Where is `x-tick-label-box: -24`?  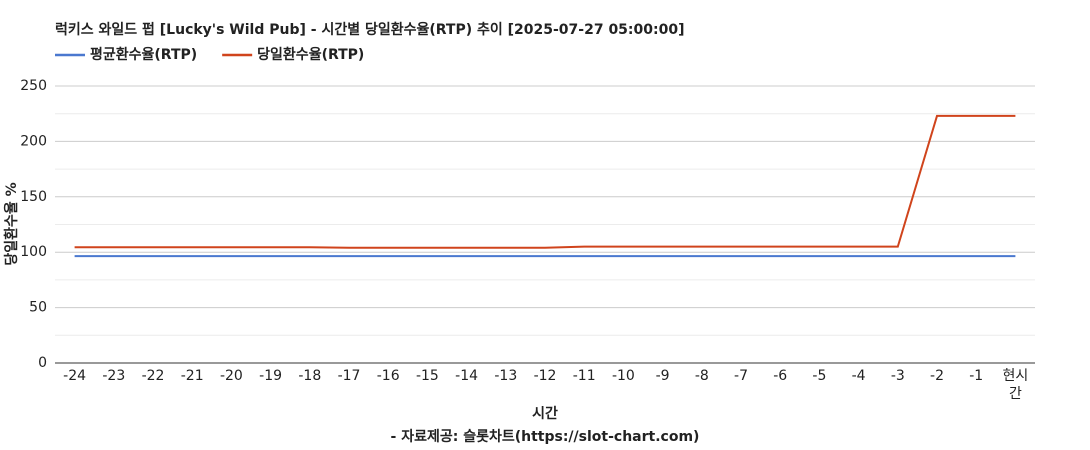 x-tick-label-box: -24 is located at coordinates (75, 376).